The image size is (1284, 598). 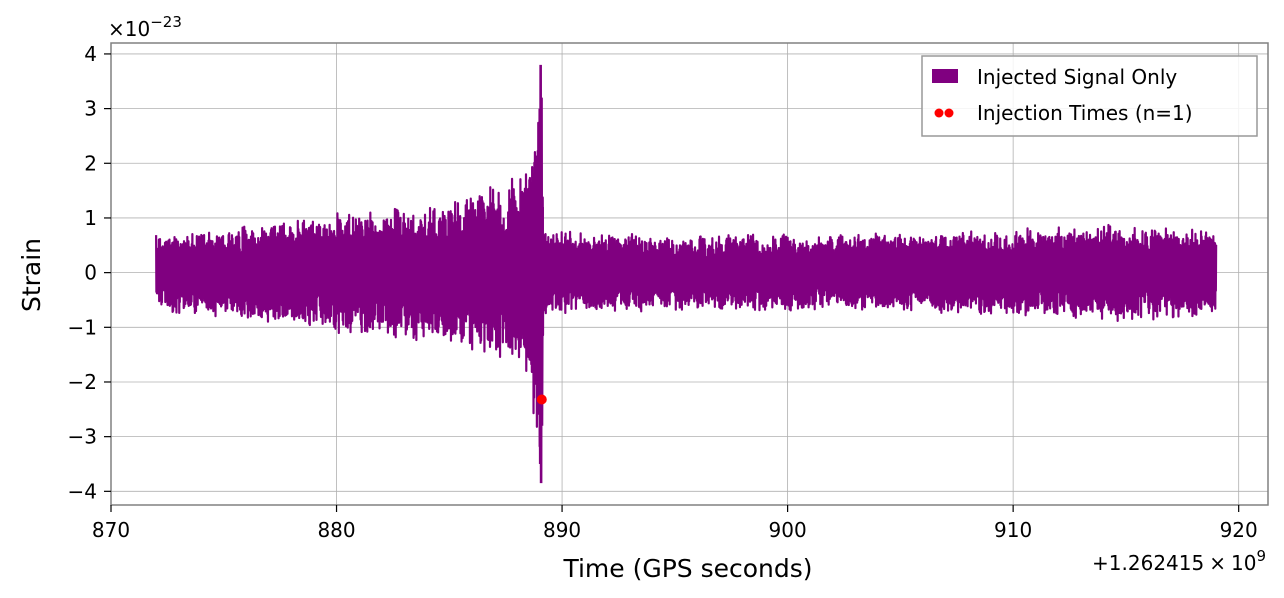 What do you see at coordinates (1013, 530) in the screenshot?
I see `x-tick-label: 910` at bounding box center [1013, 530].